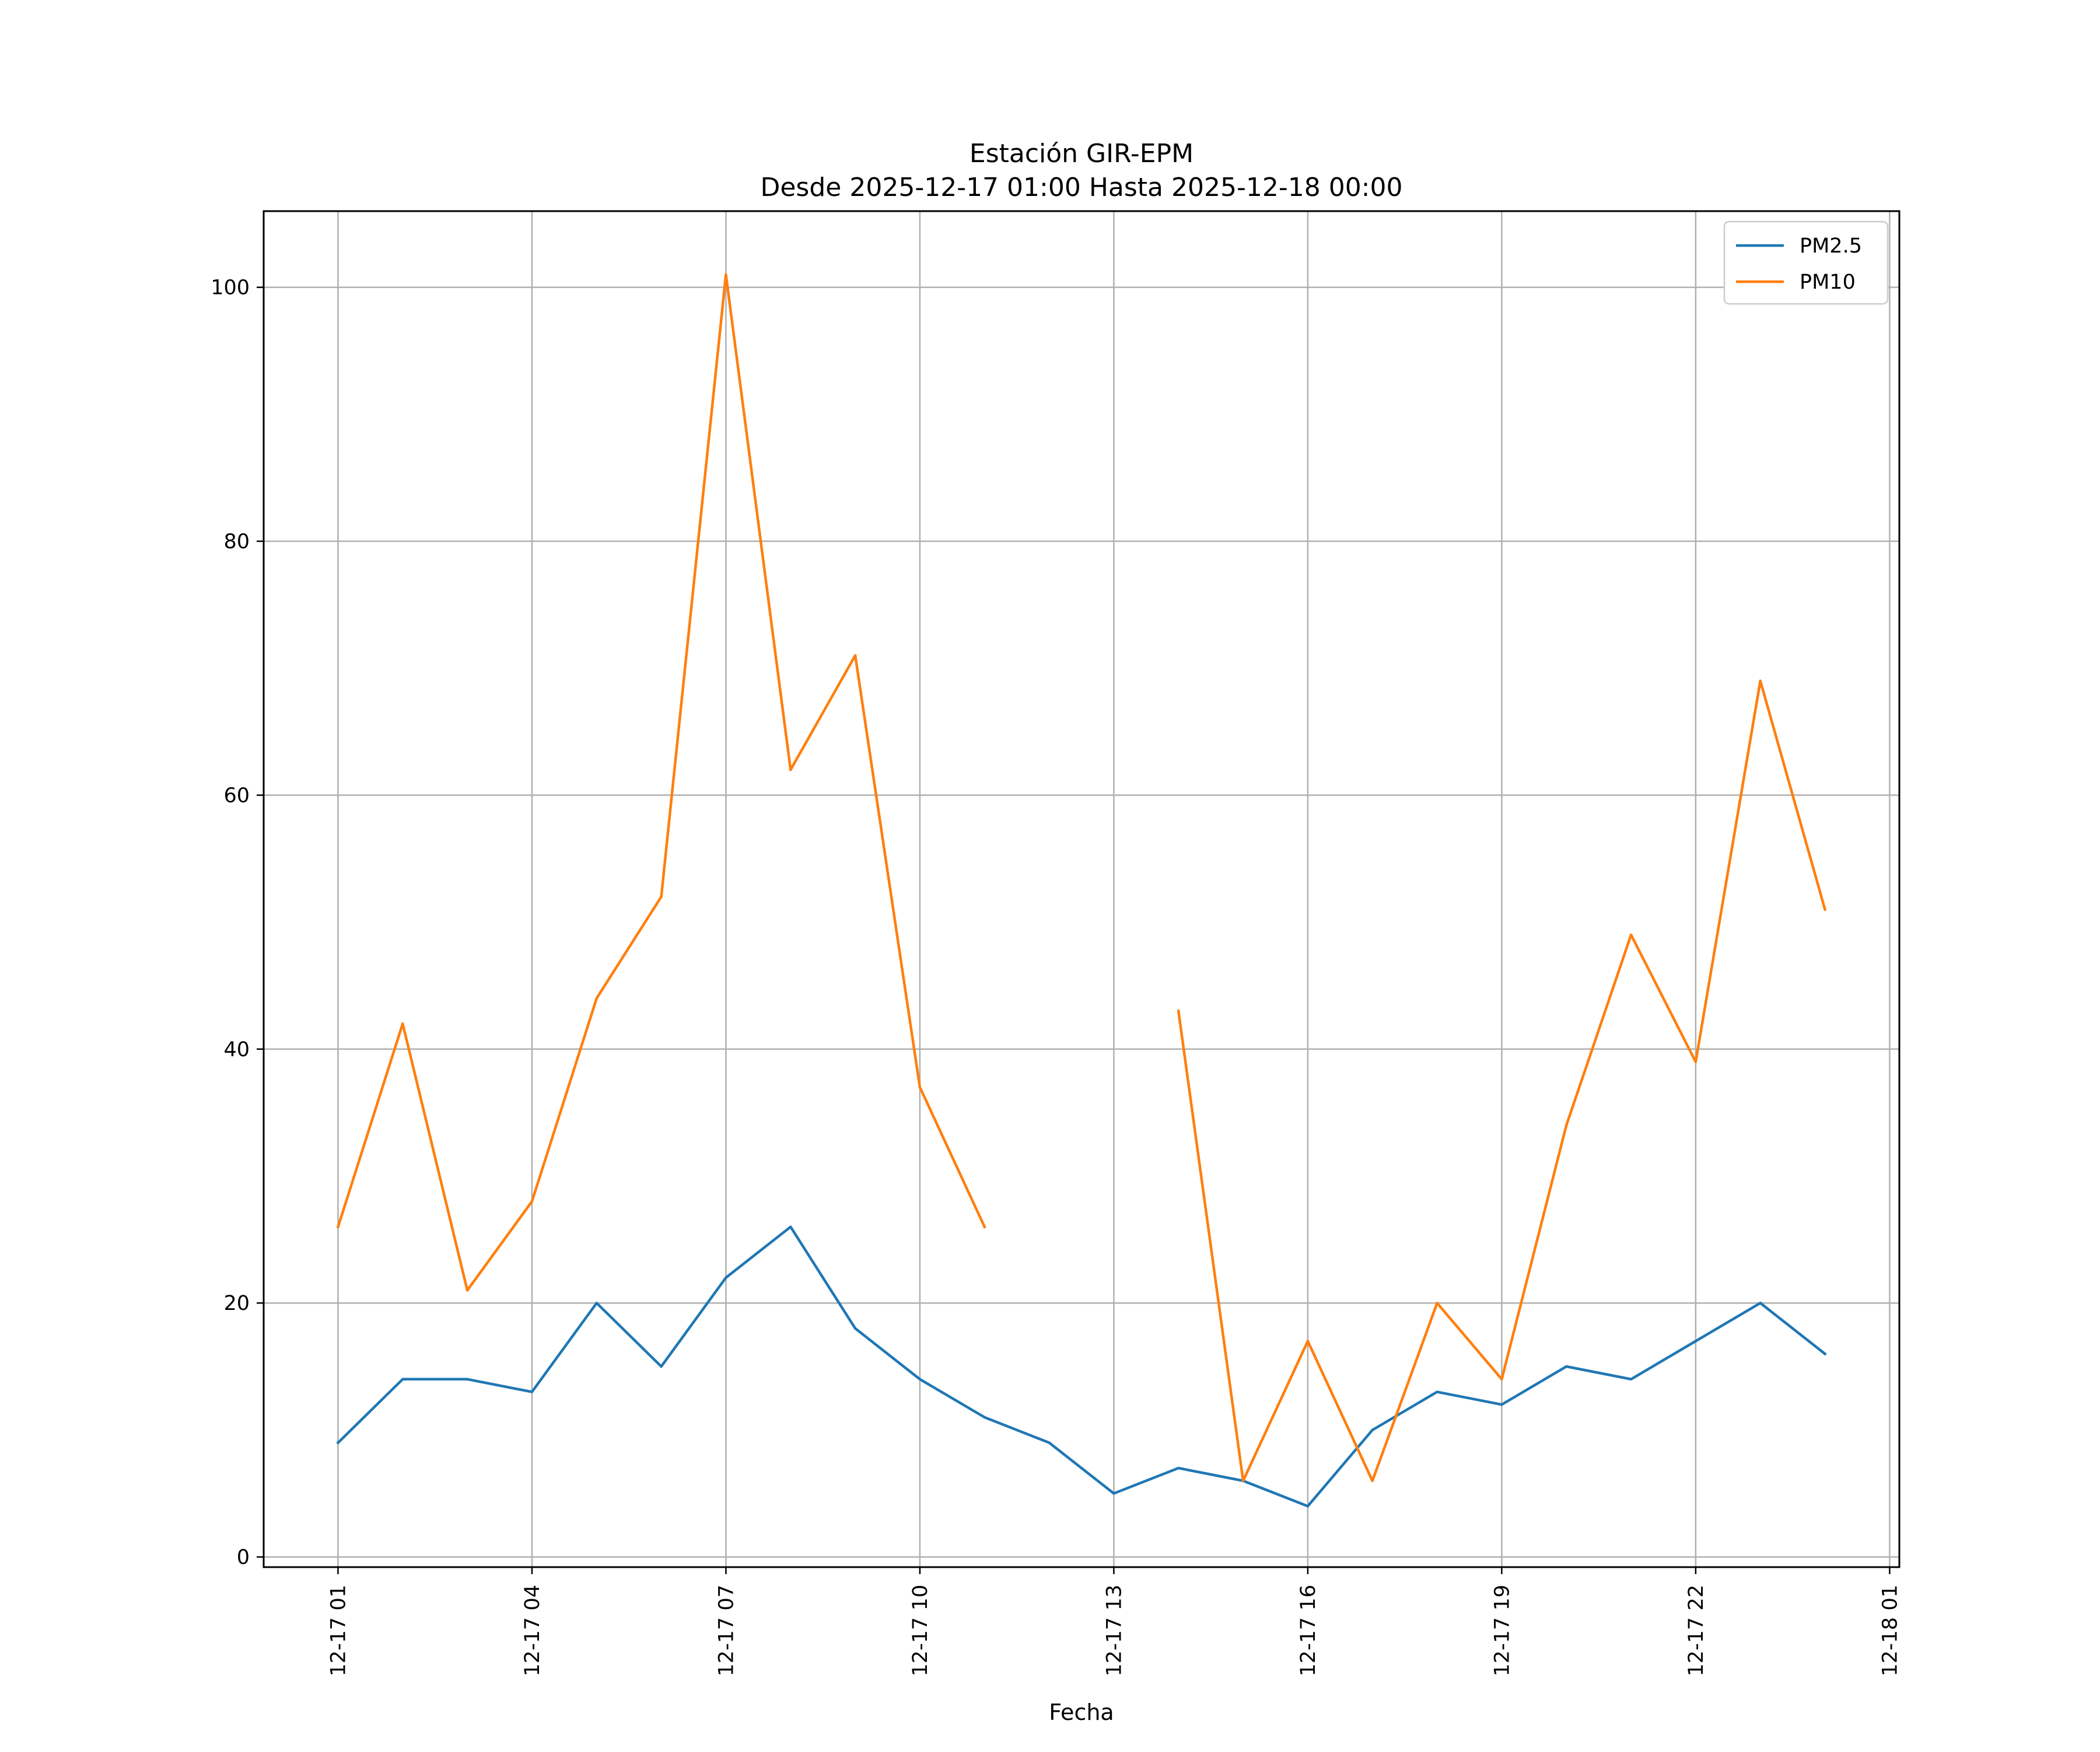 The image size is (2100, 1752). Describe the element at coordinates (236, 541) in the screenshot. I see `y-tick-label: 80` at that location.